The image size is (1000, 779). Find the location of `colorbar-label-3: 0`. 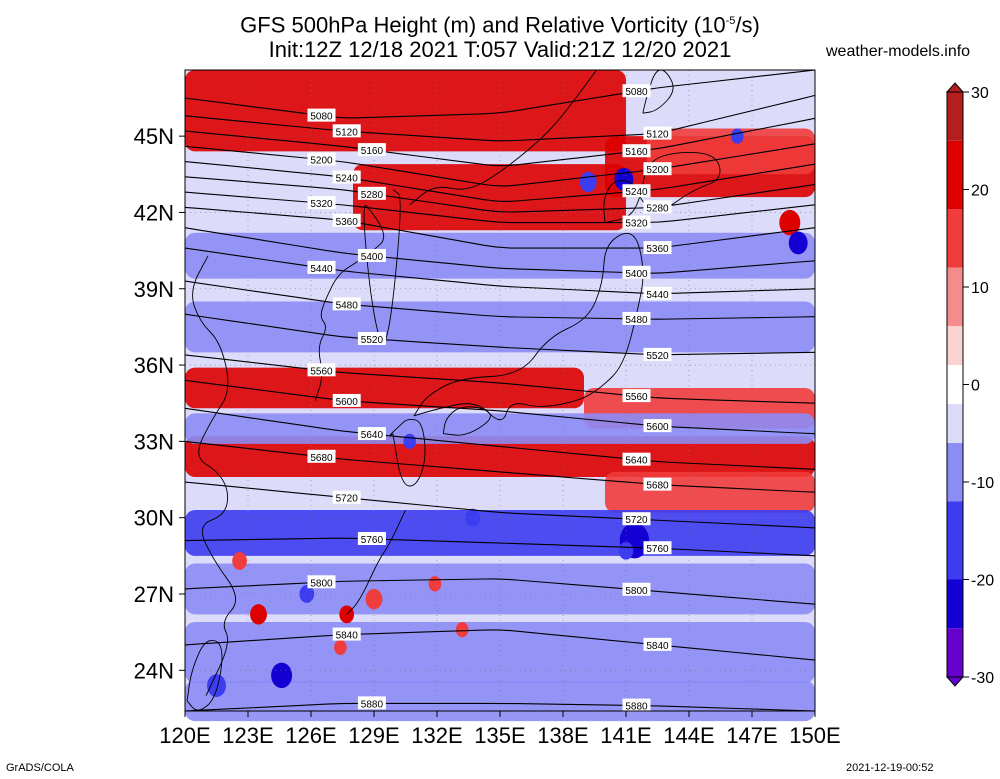

colorbar-label-3: 0 is located at coordinates (975, 386).